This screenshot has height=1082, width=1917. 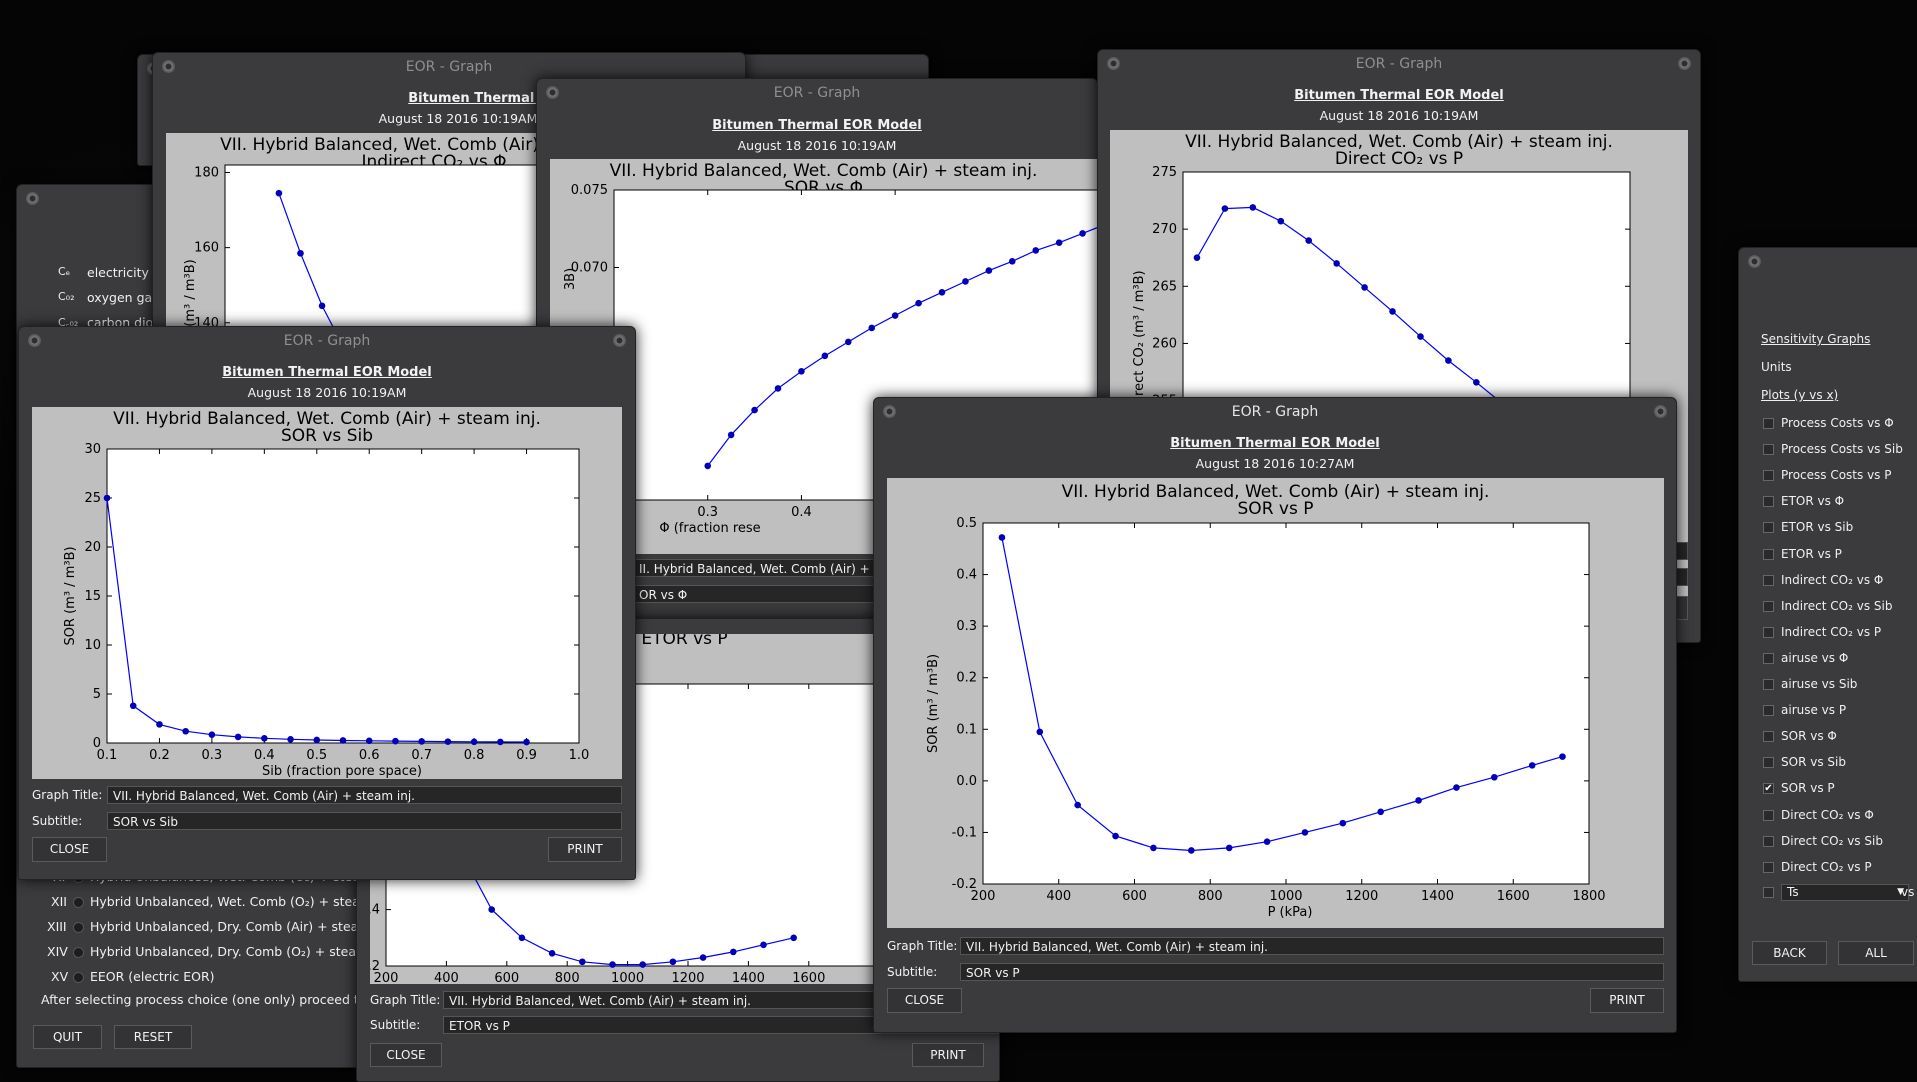 What do you see at coordinates (68, 322) in the screenshot?
I see `symbol-cco2: C꜀₀₂` at bounding box center [68, 322].